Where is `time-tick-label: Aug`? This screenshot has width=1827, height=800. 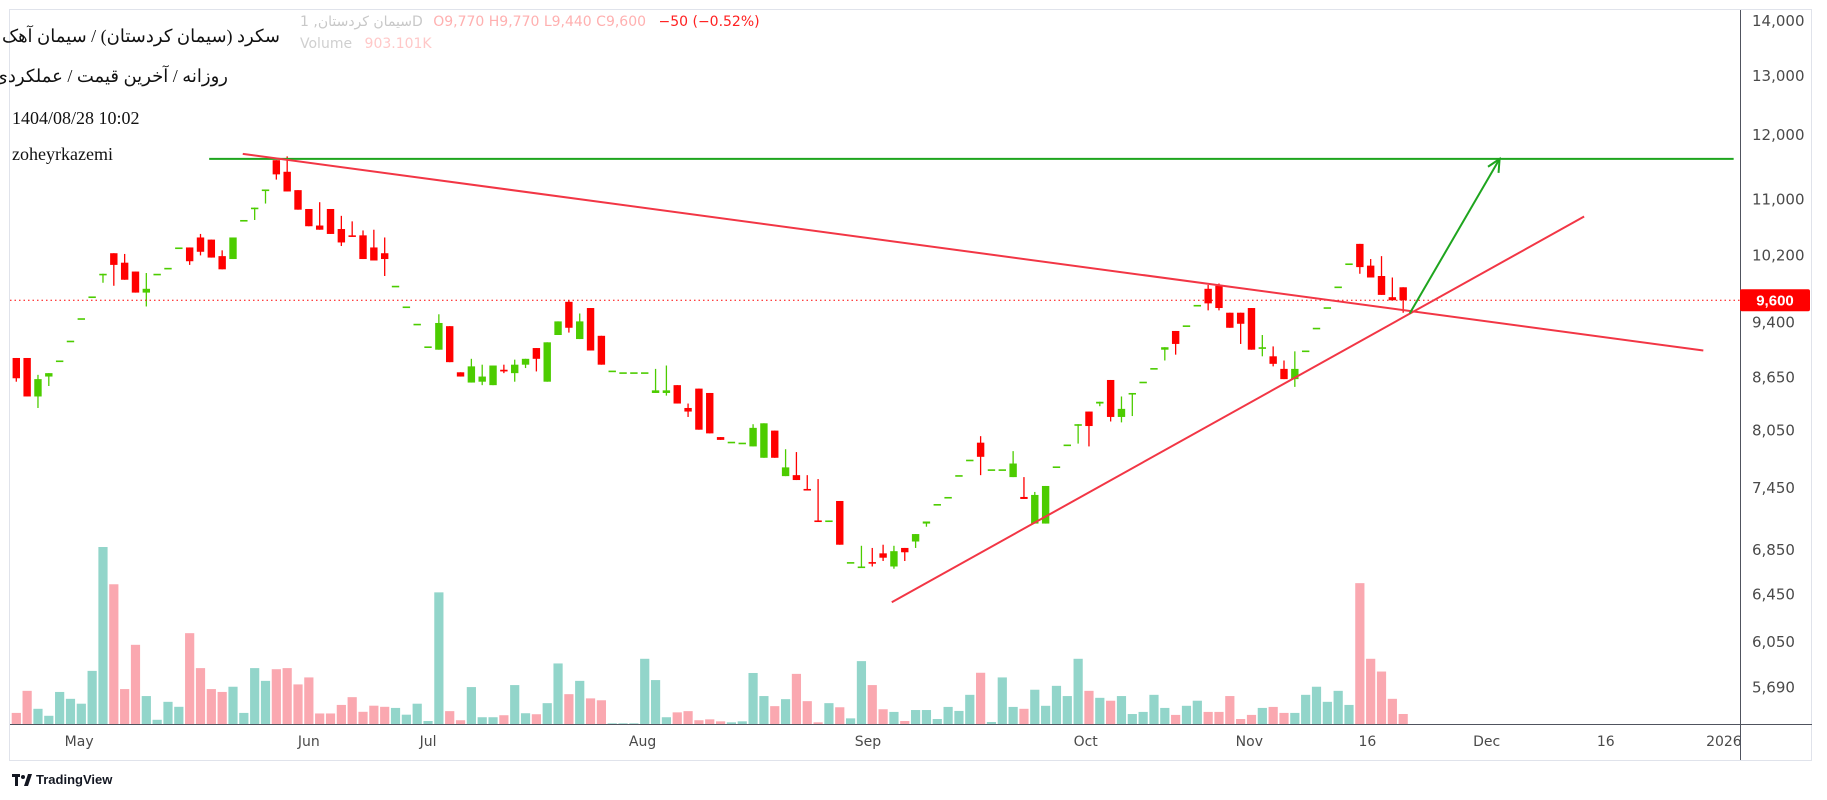
time-tick-label: Aug is located at coordinates (642, 742).